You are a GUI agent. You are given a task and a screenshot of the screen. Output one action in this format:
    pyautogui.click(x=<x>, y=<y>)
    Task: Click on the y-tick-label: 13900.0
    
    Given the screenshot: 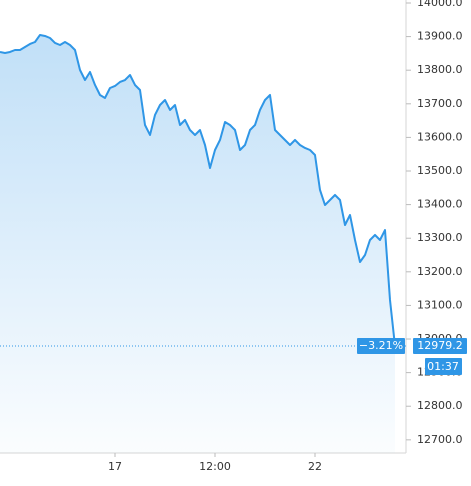 What is the action you would take?
    pyautogui.click(x=440, y=36)
    